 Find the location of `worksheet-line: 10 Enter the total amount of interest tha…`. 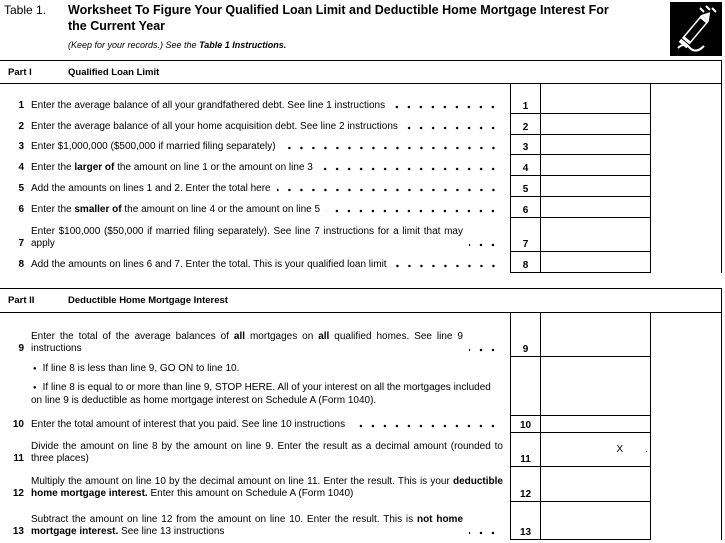

worksheet-line: 10 Enter the total amount of interest tha… is located at coordinates (361, 424).